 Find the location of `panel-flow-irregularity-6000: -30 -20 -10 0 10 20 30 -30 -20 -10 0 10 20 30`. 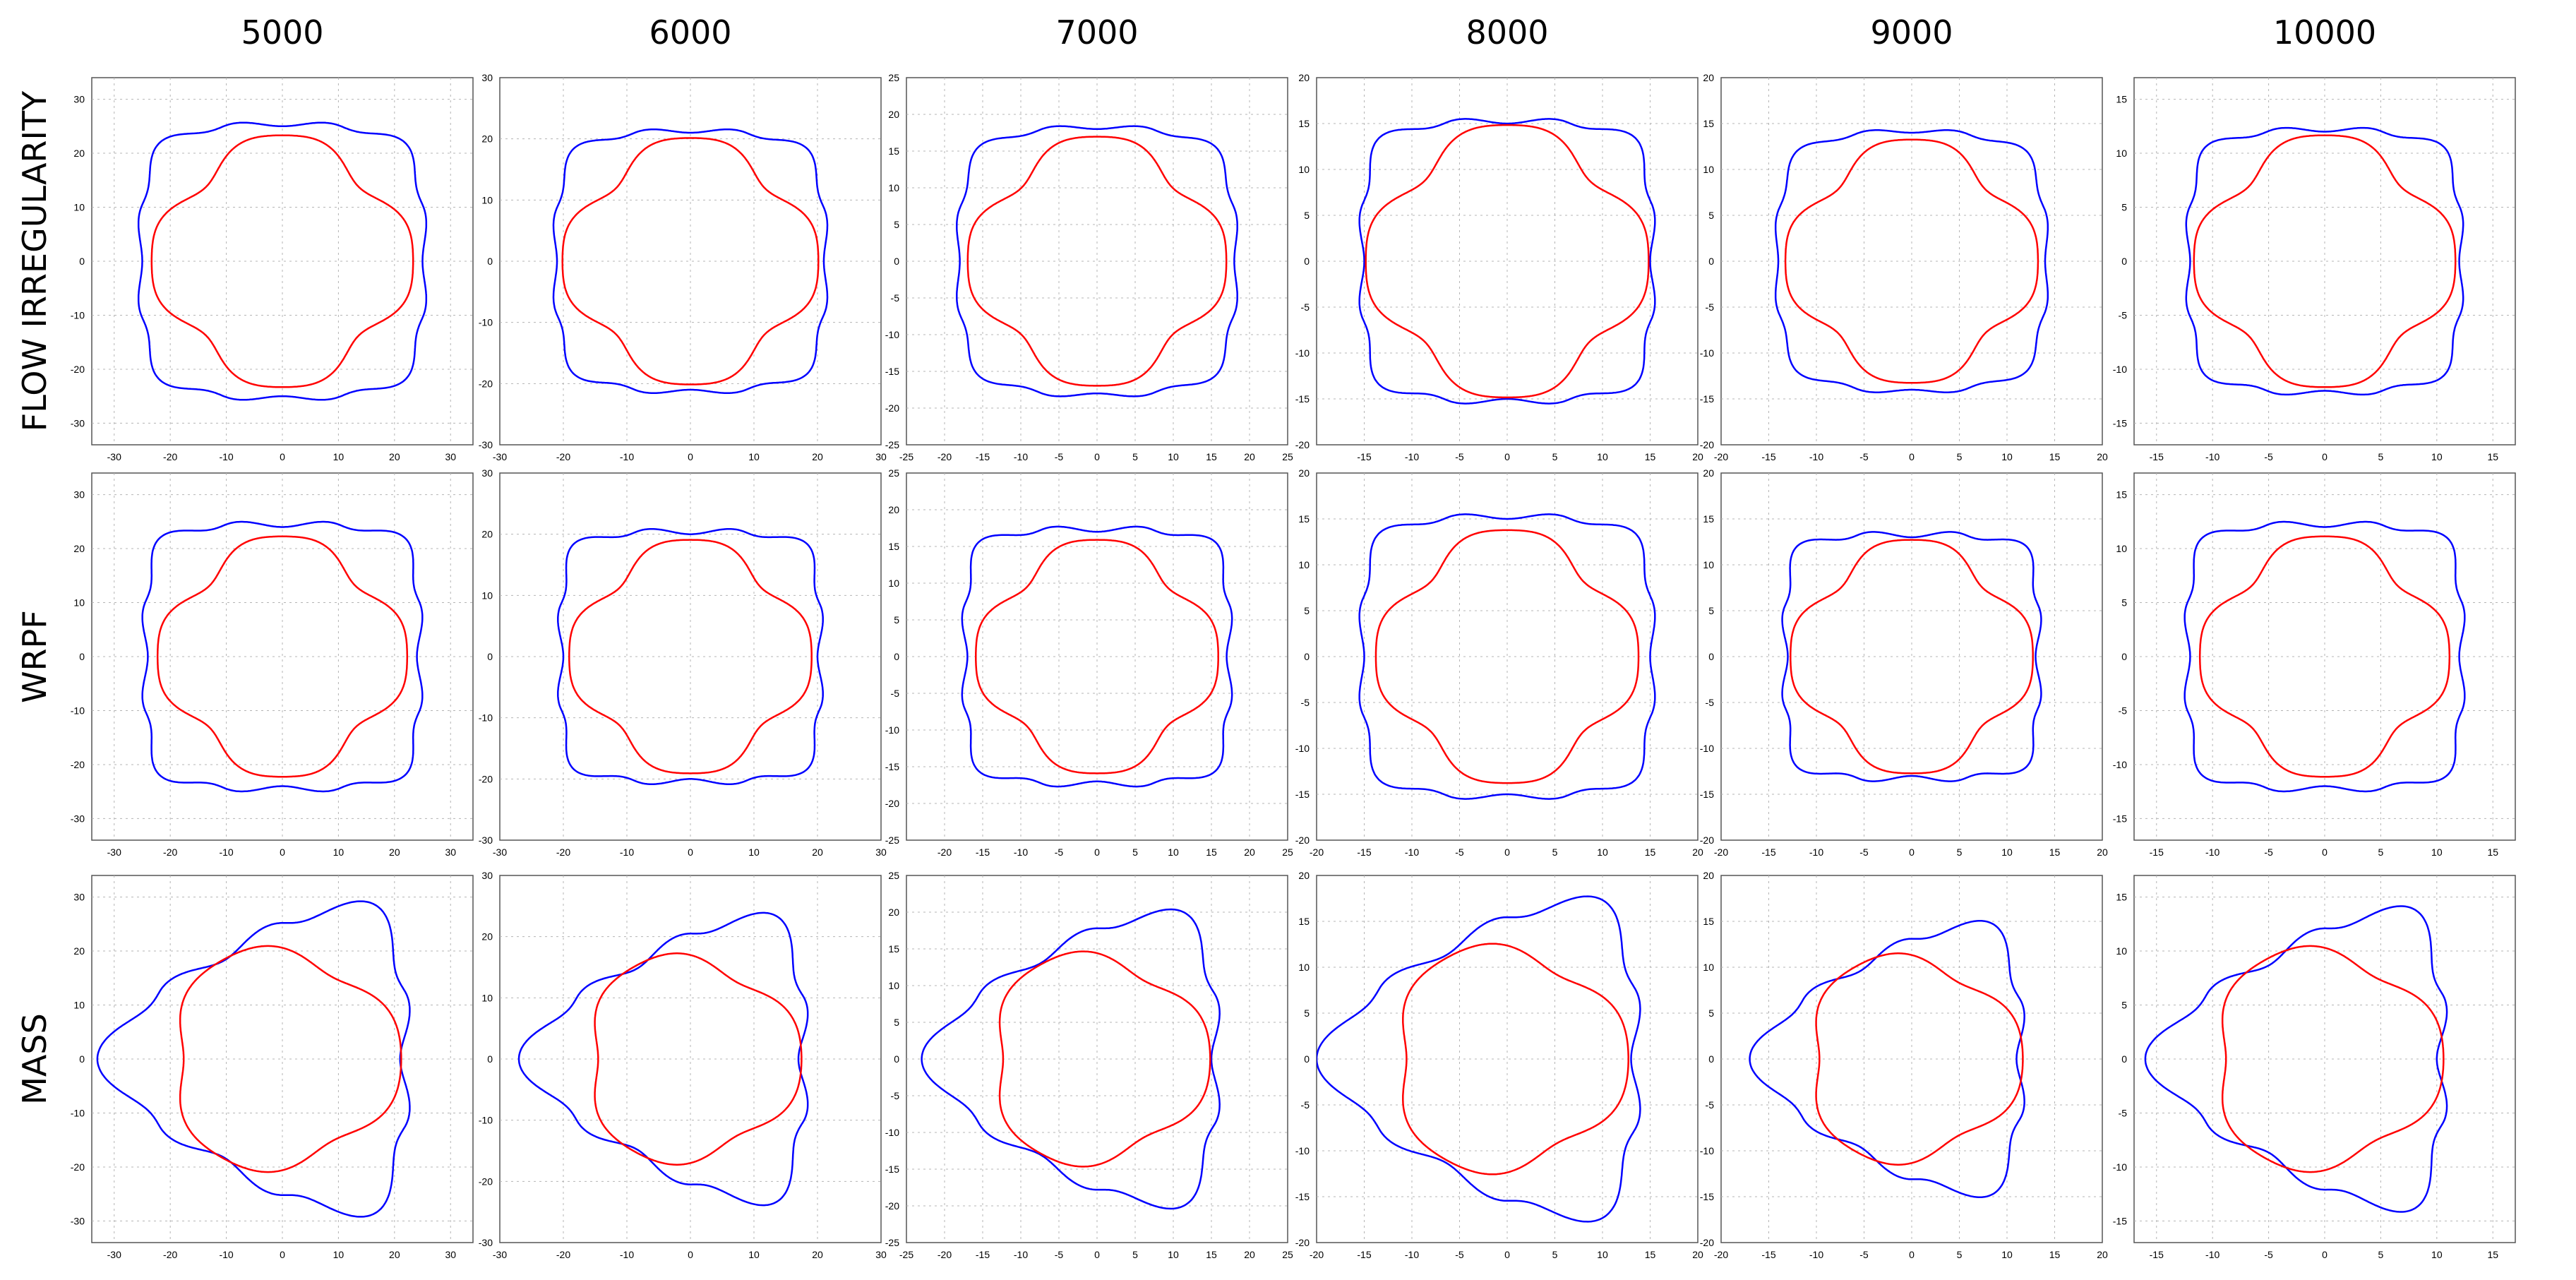

panel-flow-irregularity-6000: -30 -20 -10 0 10 20 30 -30 -20 -10 0 10 20 30 is located at coordinates (683, 267).